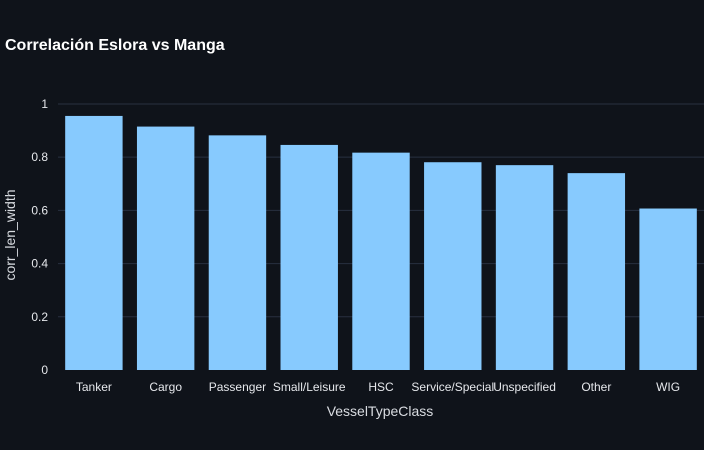 Image resolution: width=704 pixels, height=450 pixels. I want to click on y-tick-label: 0.2, so click(39, 317).